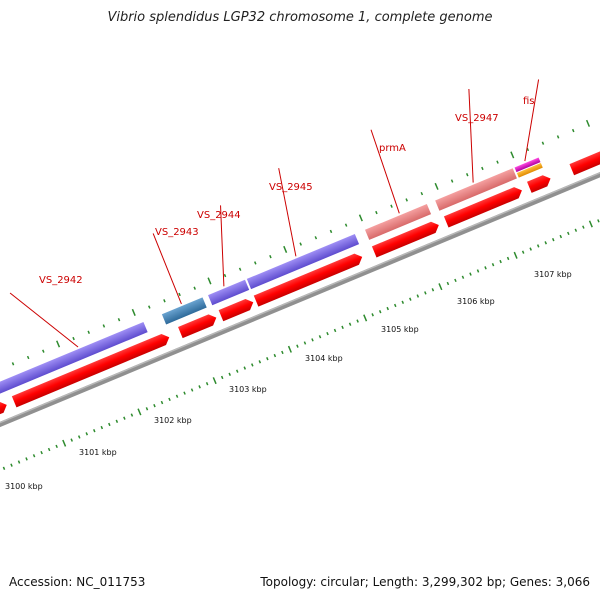 The image size is (600, 600). I want to click on gene-label: VS_2942, so click(61, 280).